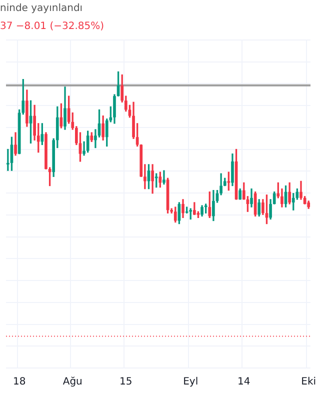  What do you see at coordinates (244, 382) in the screenshot?
I see `x-tick-label: 14` at bounding box center [244, 382].